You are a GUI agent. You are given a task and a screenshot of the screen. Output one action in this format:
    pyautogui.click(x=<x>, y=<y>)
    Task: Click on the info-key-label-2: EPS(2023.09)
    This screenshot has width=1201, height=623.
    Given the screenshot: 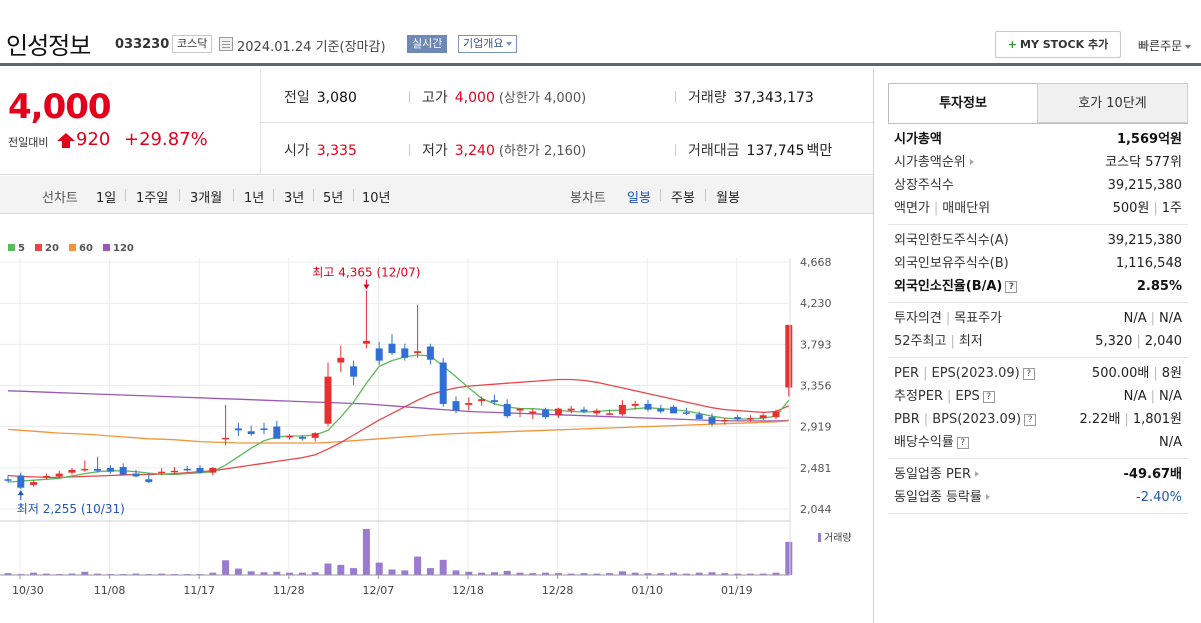 What is the action you would take?
    pyautogui.click(x=975, y=373)
    